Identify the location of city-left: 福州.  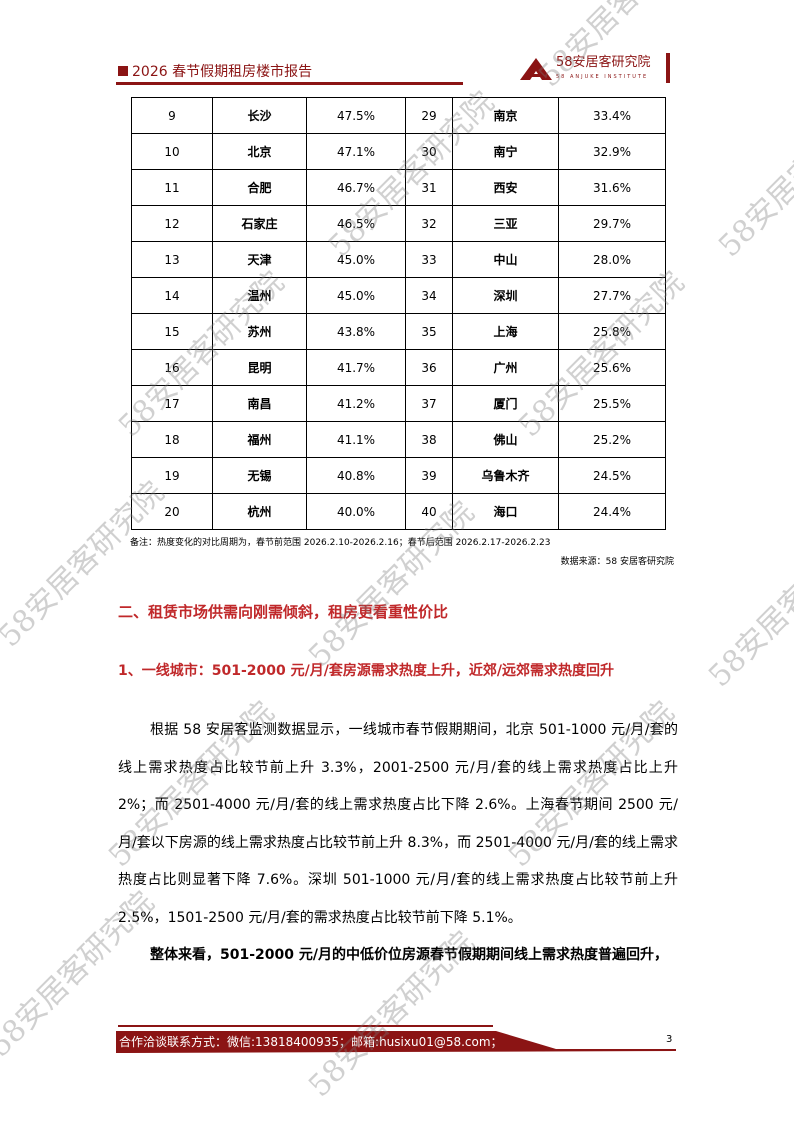
(259, 439).